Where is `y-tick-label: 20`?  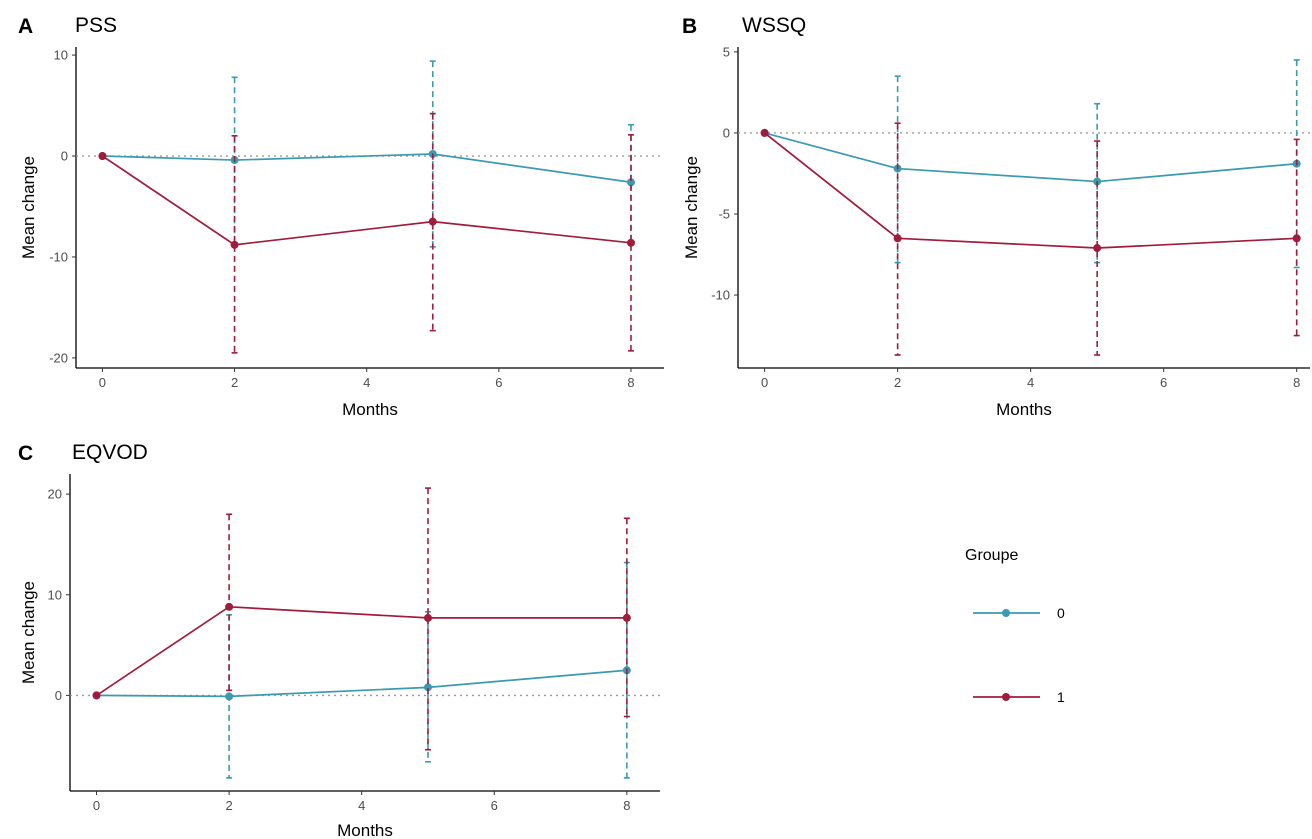 y-tick-label: 20 is located at coordinates (55, 494).